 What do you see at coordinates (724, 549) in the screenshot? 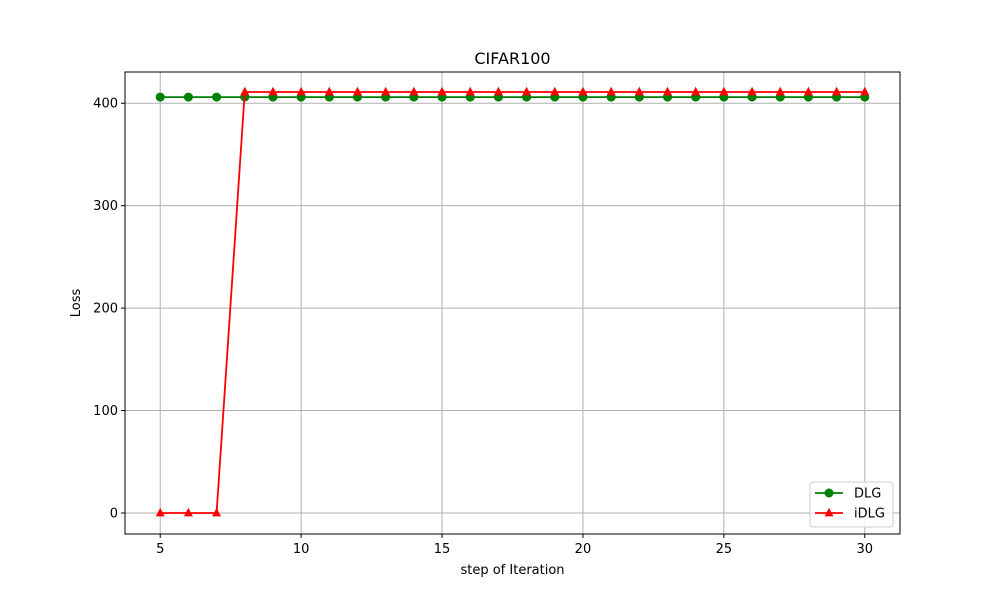
I see `x-tick-label: 25` at bounding box center [724, 549].